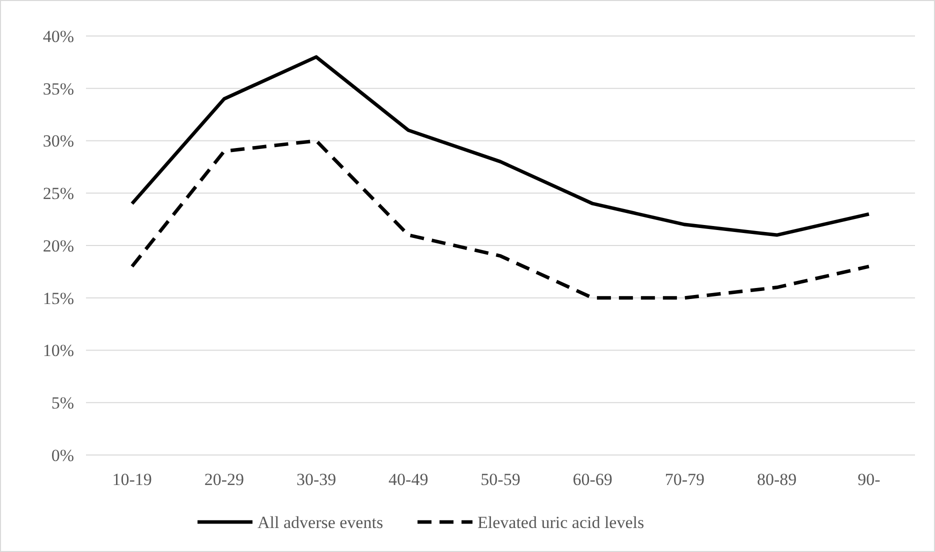  What do you see at coordinates (316, 479) in the screenshot?
I see `x-tick-label: 30-39` at bounding box center [316, 479].